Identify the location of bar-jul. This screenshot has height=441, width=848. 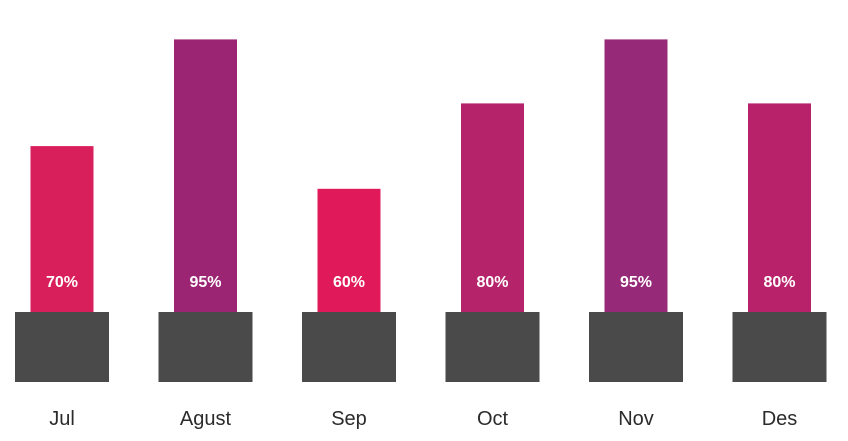
(62, 230).